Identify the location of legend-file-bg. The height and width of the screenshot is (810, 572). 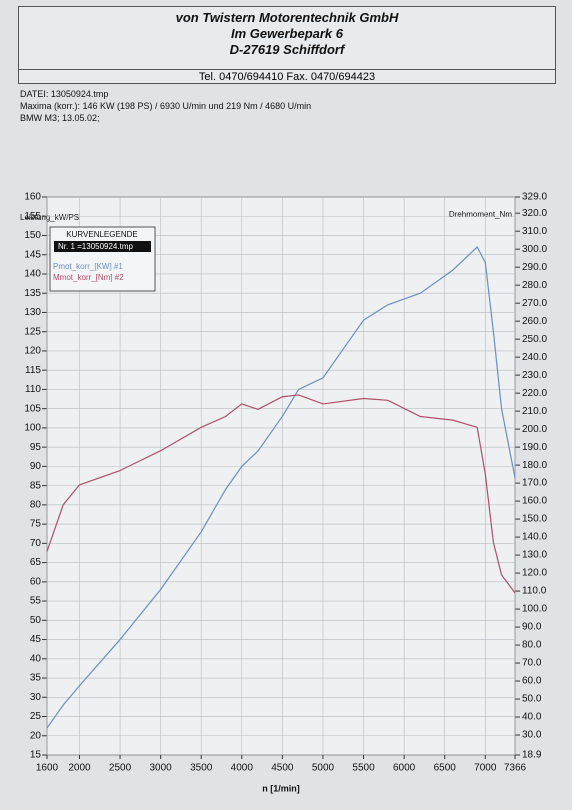
(102, 246).